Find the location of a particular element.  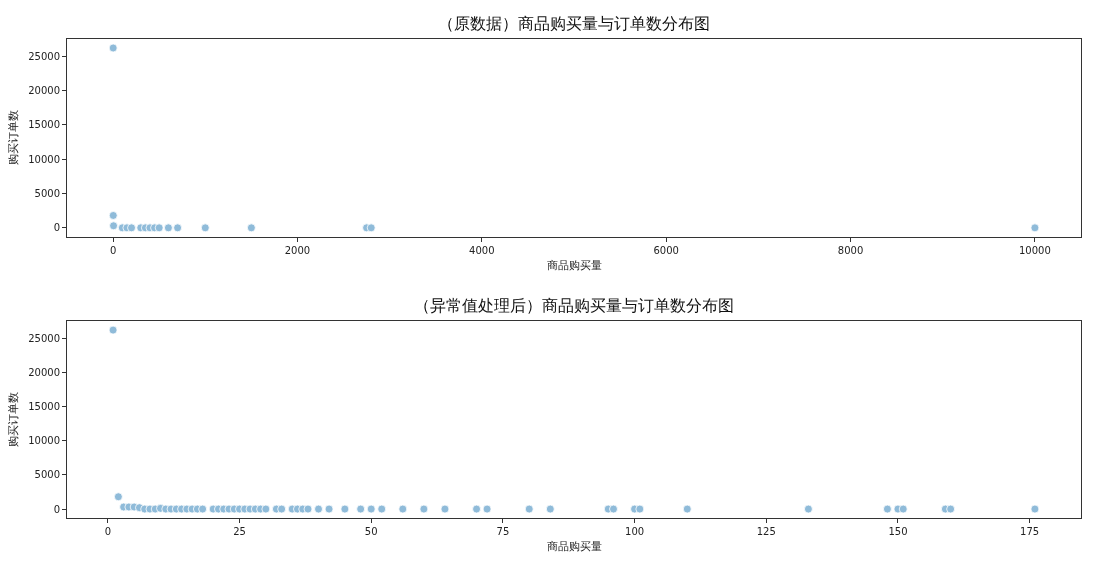

x-tick-label: 2000 is located at coordinates (297, 250).